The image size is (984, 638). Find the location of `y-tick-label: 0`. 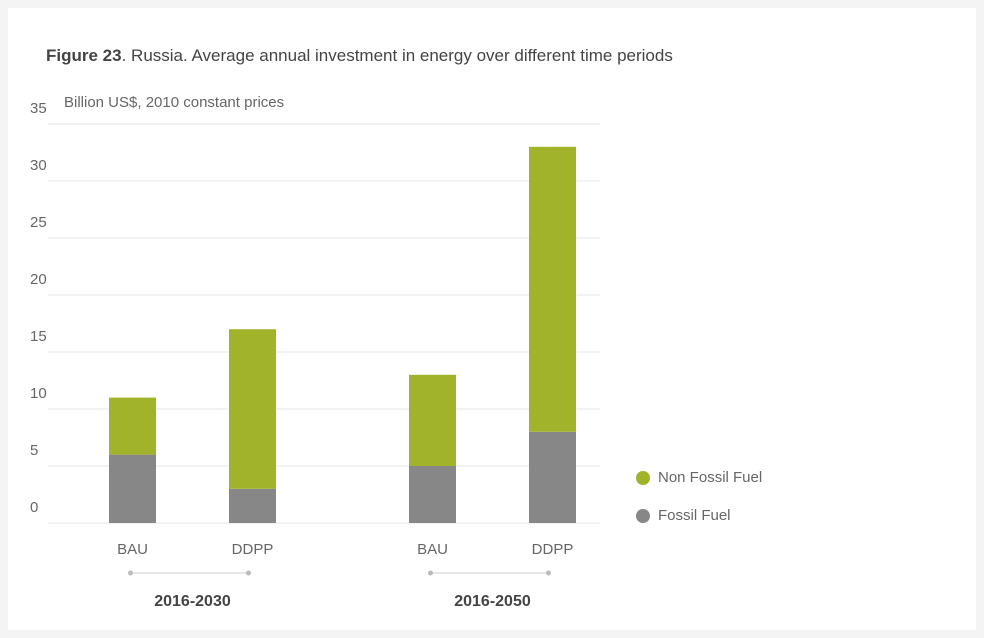

y-tick-label: 0 is located at coordinates (34, 507).